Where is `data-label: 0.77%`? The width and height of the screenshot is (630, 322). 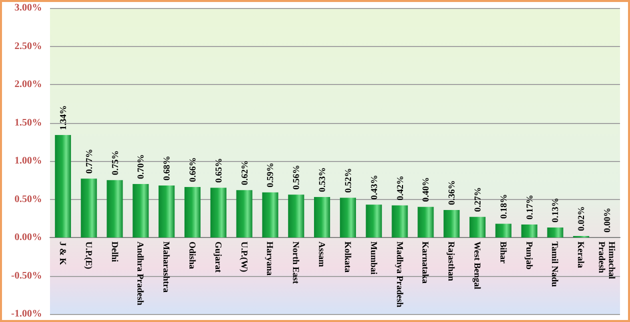
data-label: 0.77% is located at coordinates (89, 161).